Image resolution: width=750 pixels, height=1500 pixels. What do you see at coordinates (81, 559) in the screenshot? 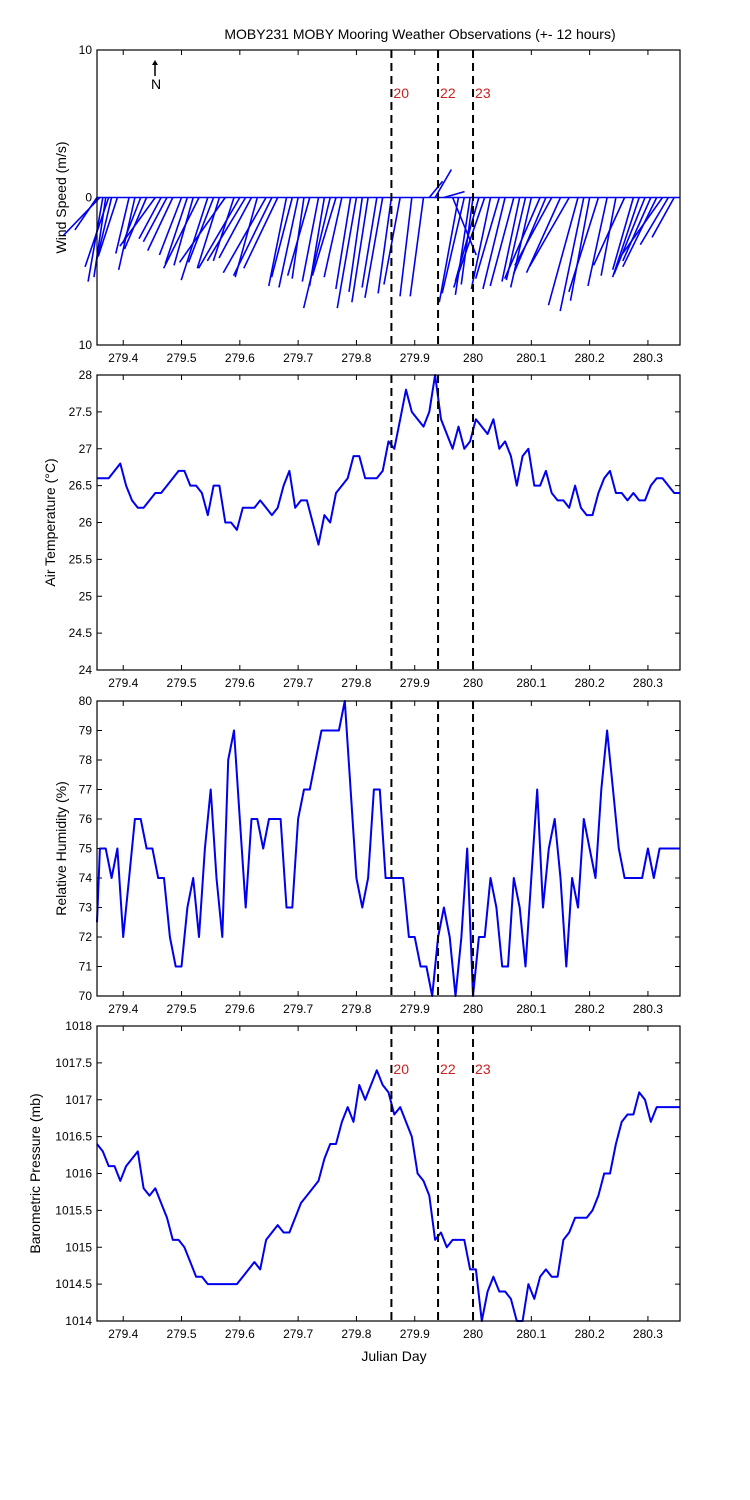
I see `y-tick-label: 25.5` at bounding box center [81, 559].